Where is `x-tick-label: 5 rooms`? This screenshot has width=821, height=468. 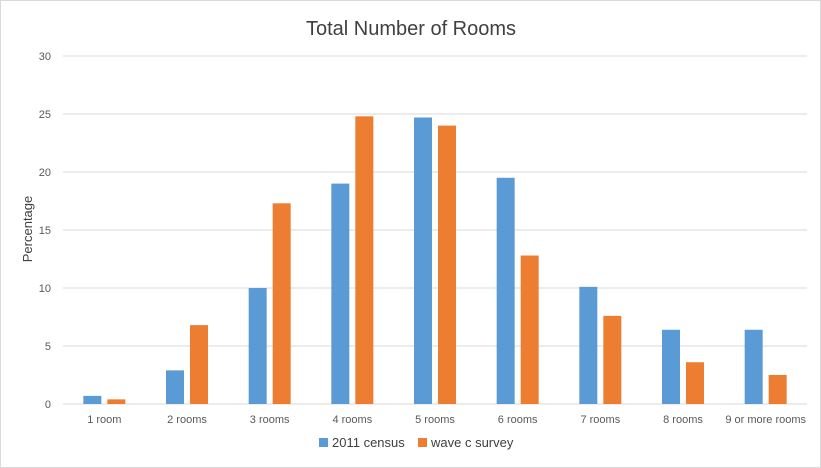
x-tick-label: 5 rooms is located at coordinates (435, 420).